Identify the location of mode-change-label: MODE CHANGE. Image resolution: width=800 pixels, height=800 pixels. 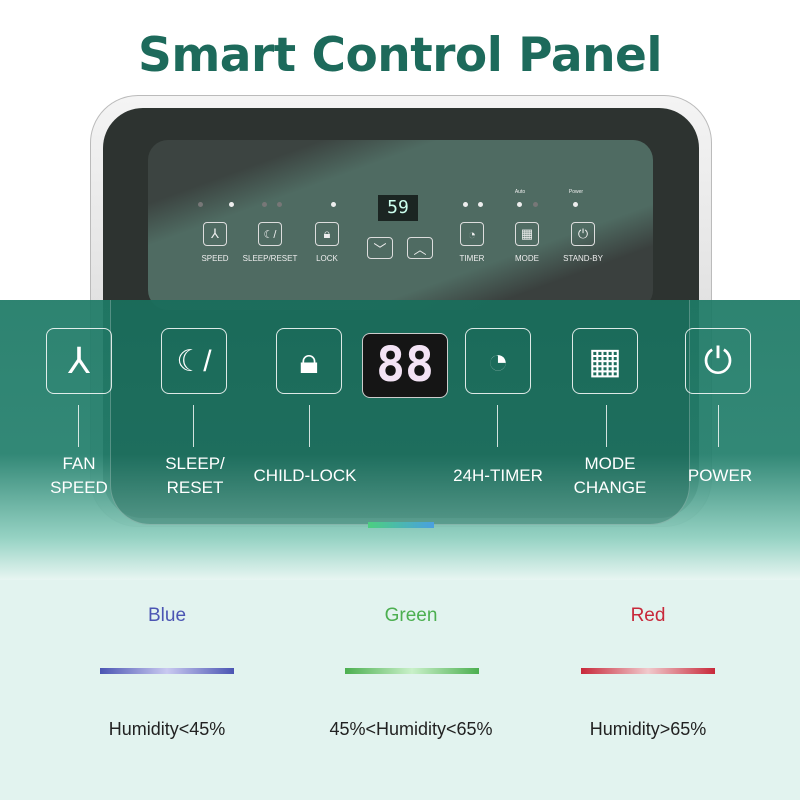
(610, 475).